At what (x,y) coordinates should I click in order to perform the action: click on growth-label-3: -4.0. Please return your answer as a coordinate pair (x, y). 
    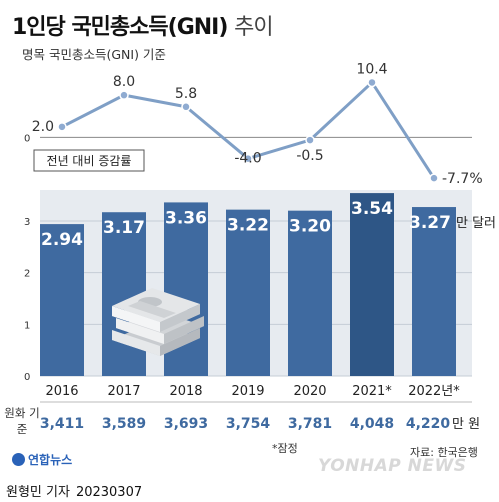
    Looking at the image, I should click on (247, 159).